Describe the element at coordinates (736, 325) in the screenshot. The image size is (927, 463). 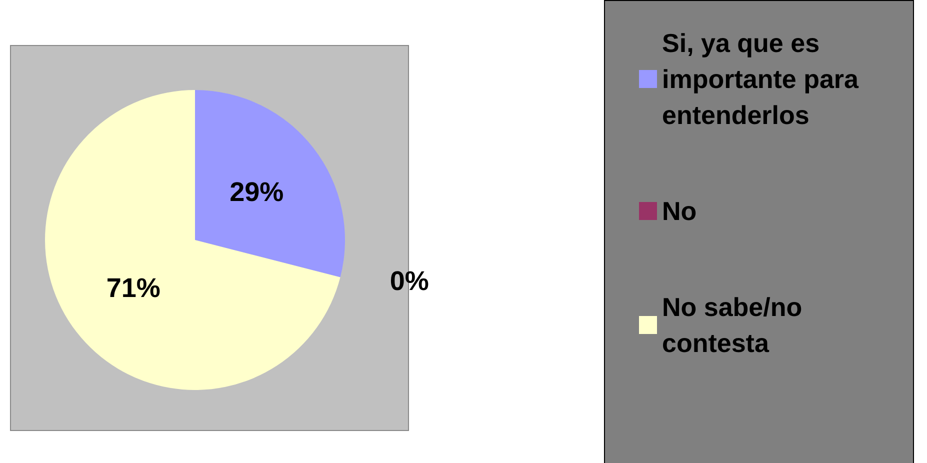
I see `legend-label: No sabe/no contesta` at that location.